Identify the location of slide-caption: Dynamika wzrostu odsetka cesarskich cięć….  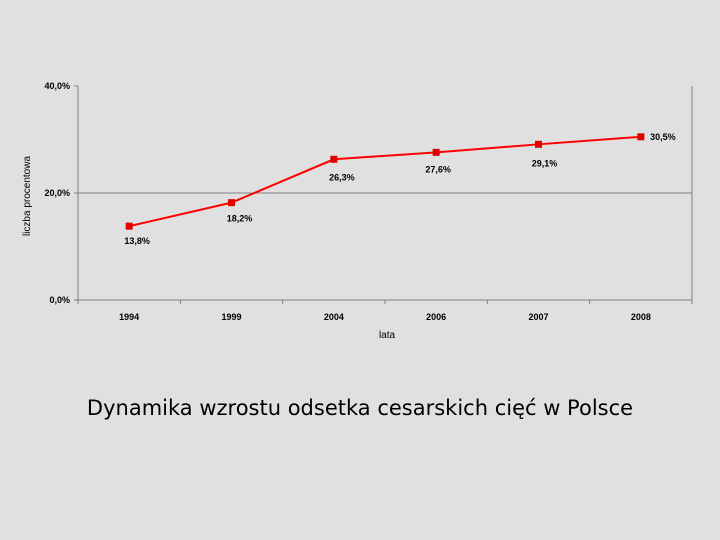
(360, 408).